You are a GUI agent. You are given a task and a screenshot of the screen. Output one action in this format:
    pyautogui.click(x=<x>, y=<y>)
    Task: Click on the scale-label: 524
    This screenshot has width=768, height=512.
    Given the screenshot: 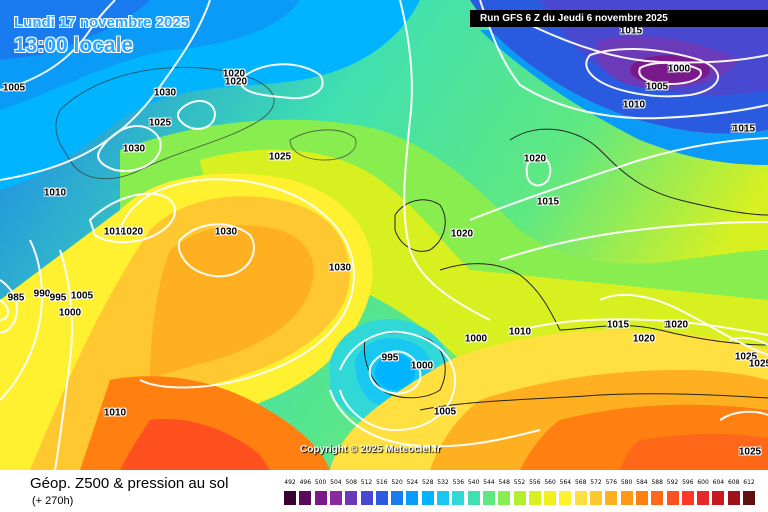 What is the action you would take?
    pyautogui.click(x=412, y=482)
    